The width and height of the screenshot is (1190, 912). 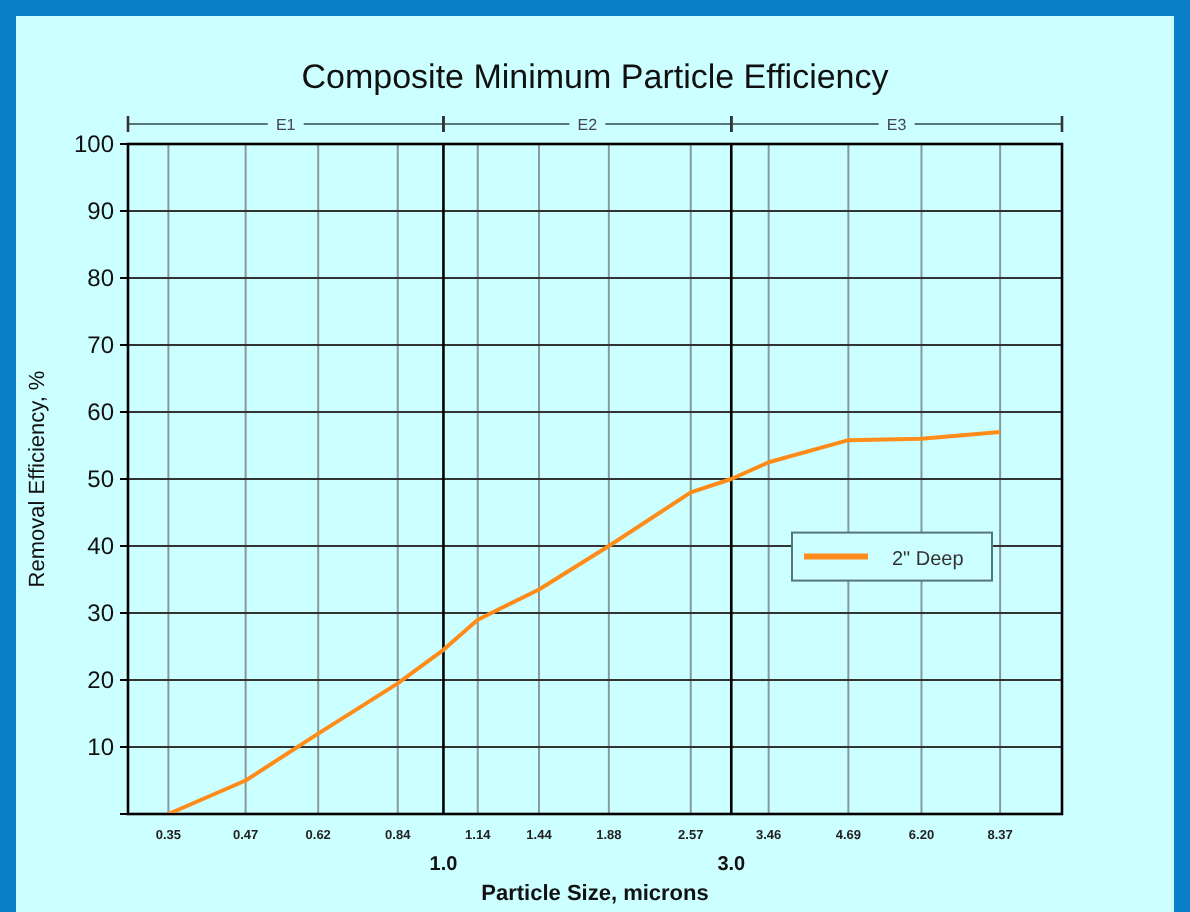 What do you see at coordinates (101, 411) in the screenshot?
I see `y-tick-label: 60` at bounding box center [101, 411].